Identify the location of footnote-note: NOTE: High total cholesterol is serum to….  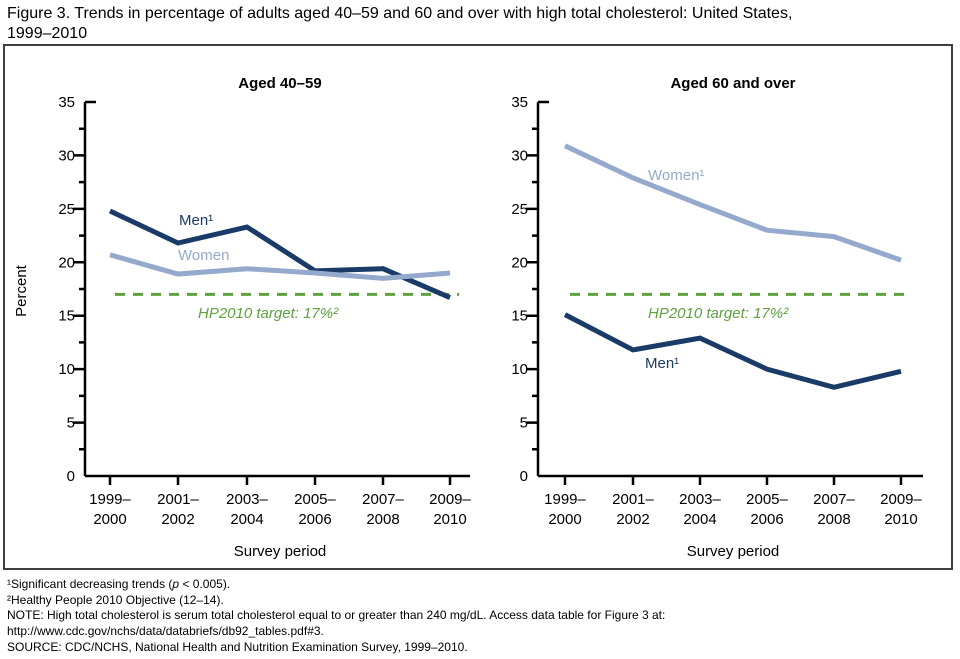
(336, 615).